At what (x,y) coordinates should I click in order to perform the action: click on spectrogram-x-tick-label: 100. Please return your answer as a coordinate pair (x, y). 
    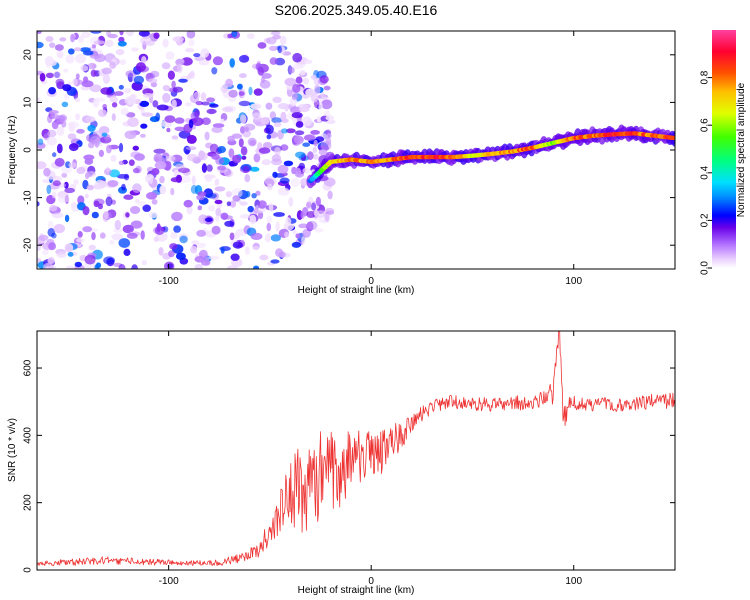
    Looking at the image, I should click on (573, 281).